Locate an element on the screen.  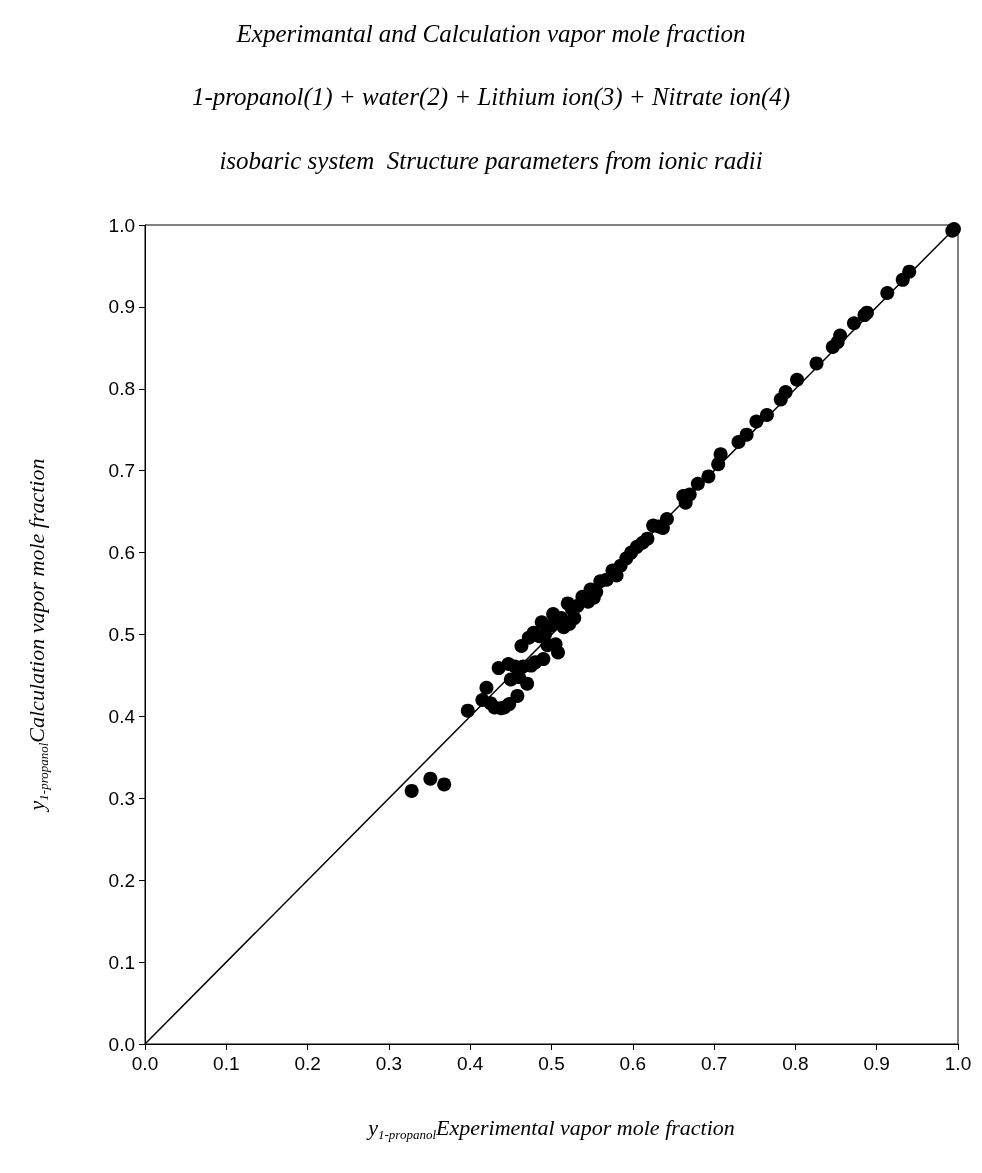
y-tick-label: 0.3 is located at coordinates (121, 798).